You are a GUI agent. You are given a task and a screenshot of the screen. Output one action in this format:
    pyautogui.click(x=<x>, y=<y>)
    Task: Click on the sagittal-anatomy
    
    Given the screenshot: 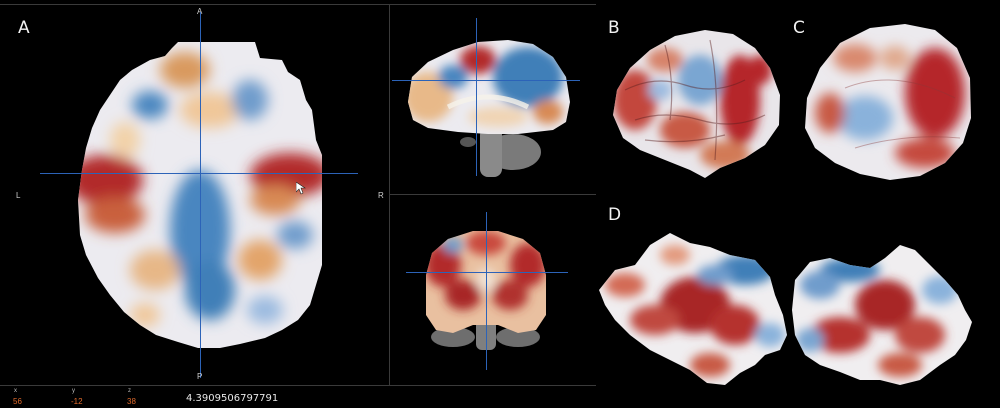 What is the action you would take?
    pyautogui.click(x=500, y=152)
    